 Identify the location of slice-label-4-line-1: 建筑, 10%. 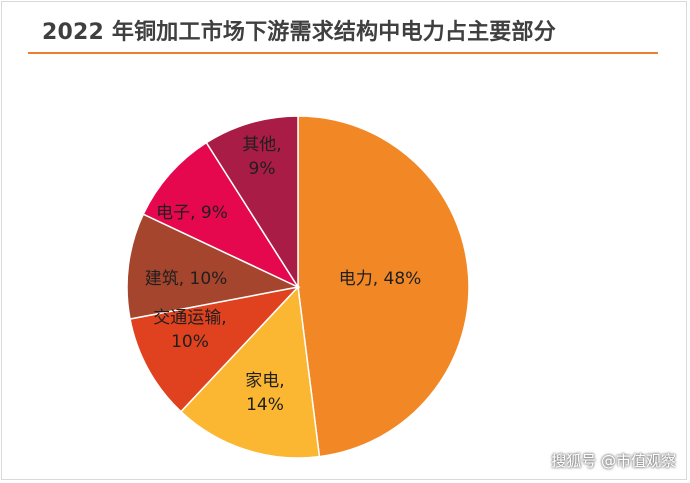
(186, 279).